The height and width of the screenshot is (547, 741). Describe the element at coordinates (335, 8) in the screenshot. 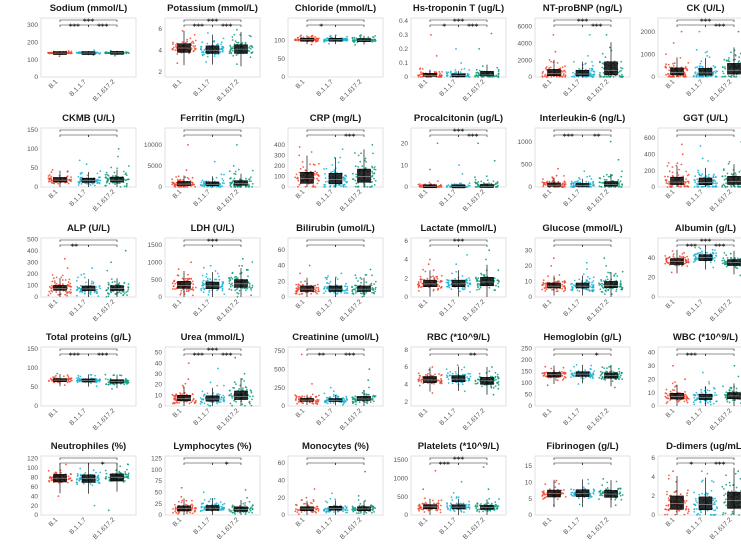

I see `panel-title: Chloride (mmol/L)` at that location.